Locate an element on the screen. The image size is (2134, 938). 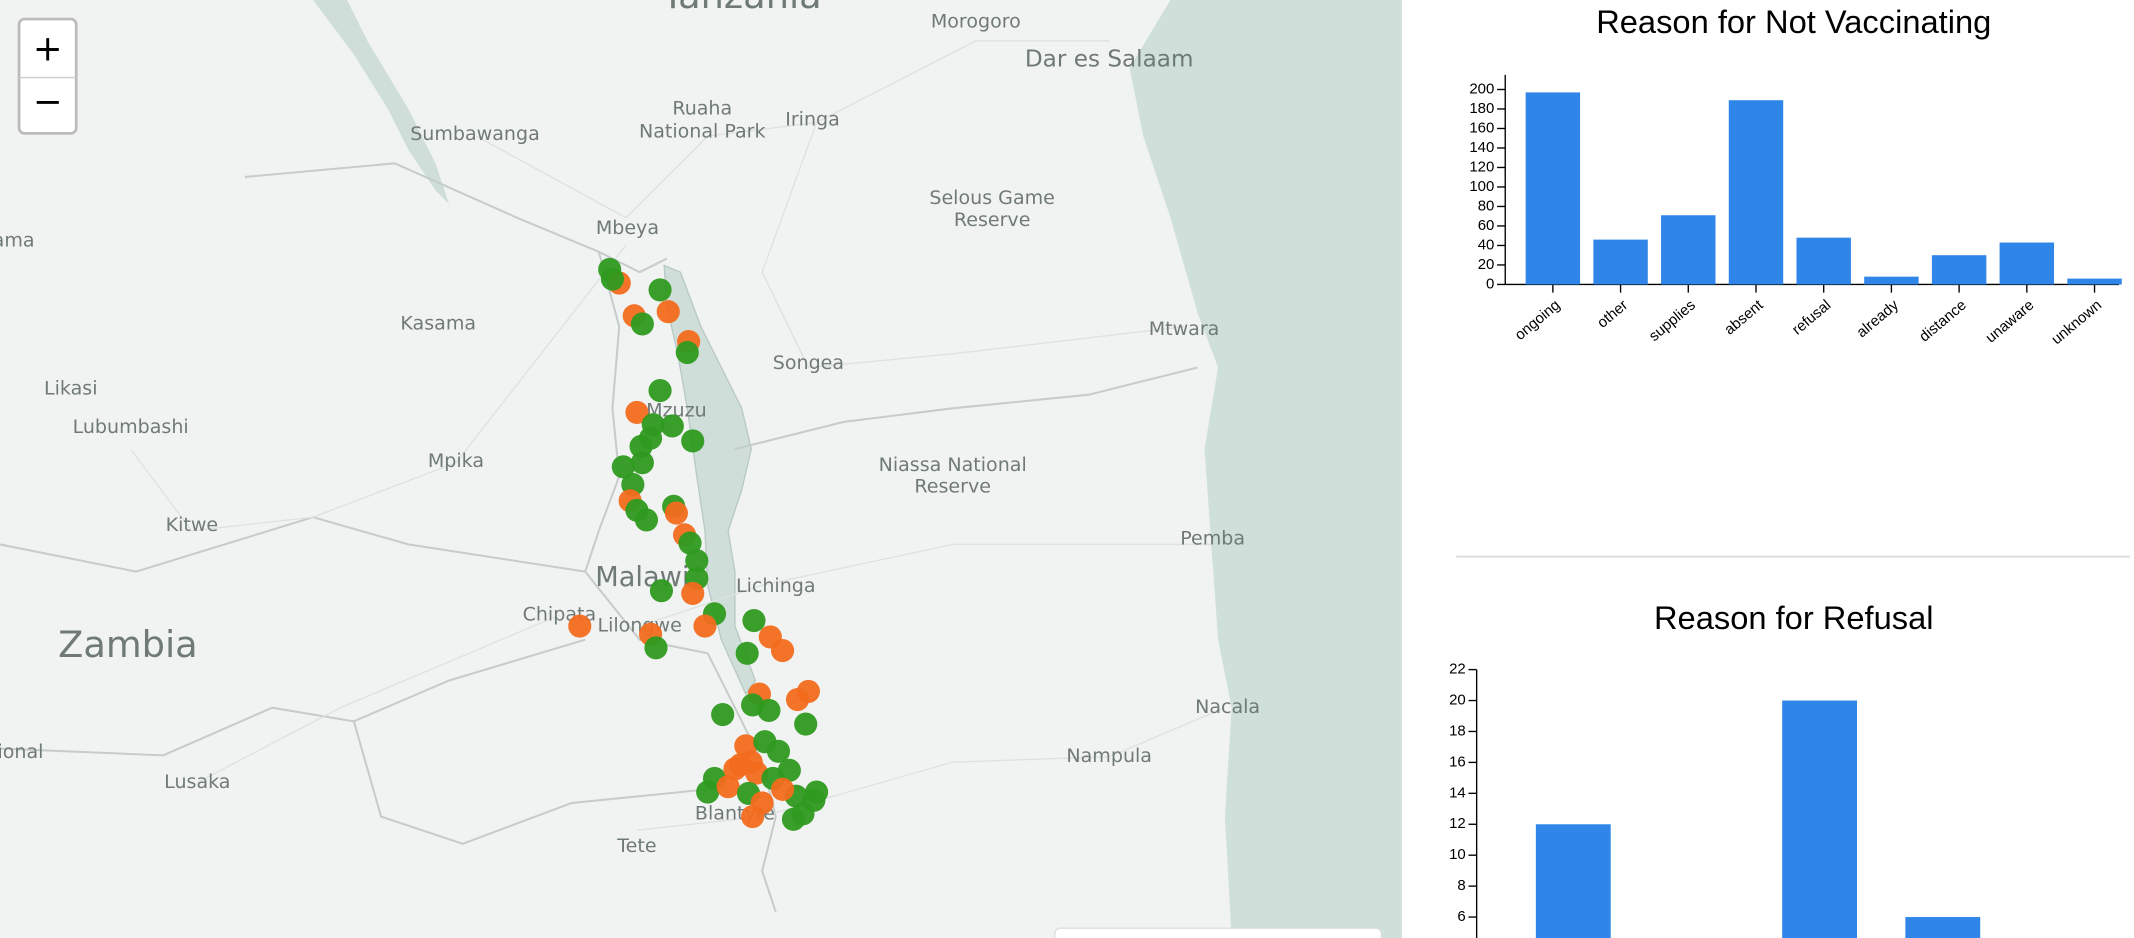
zoom-in-button: + is located at coordinates (48, 48).